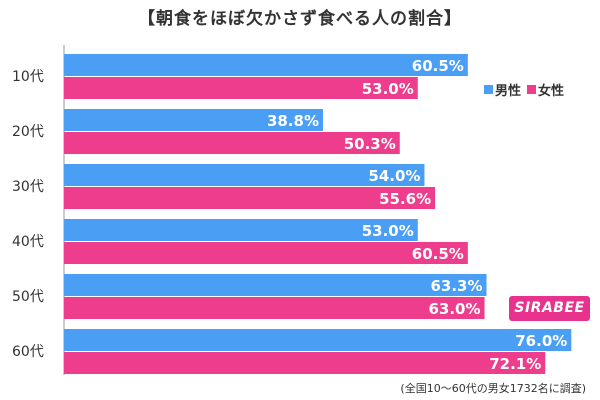 The height and width of the screenshot is (400, 600). What do you see at coordinates (438, 254) in the screenshot?
I see `bar-label-female: 60.5%` at bounding box center [438, 254].